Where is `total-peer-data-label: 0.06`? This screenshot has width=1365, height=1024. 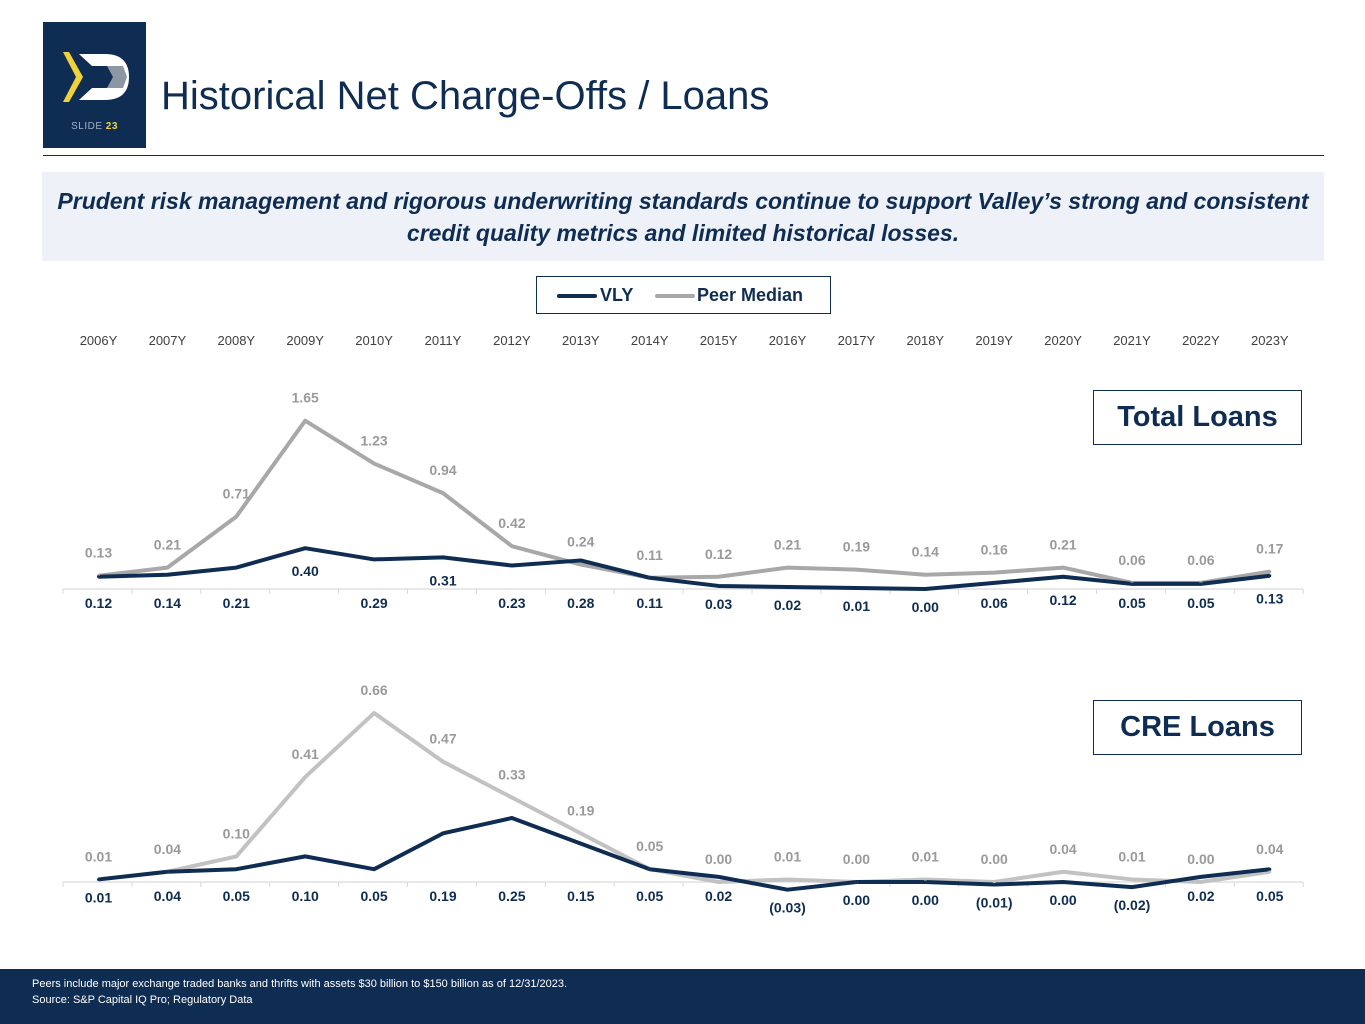 total-peer-data-label: 0.06 is located at coordinates (1200, 560).